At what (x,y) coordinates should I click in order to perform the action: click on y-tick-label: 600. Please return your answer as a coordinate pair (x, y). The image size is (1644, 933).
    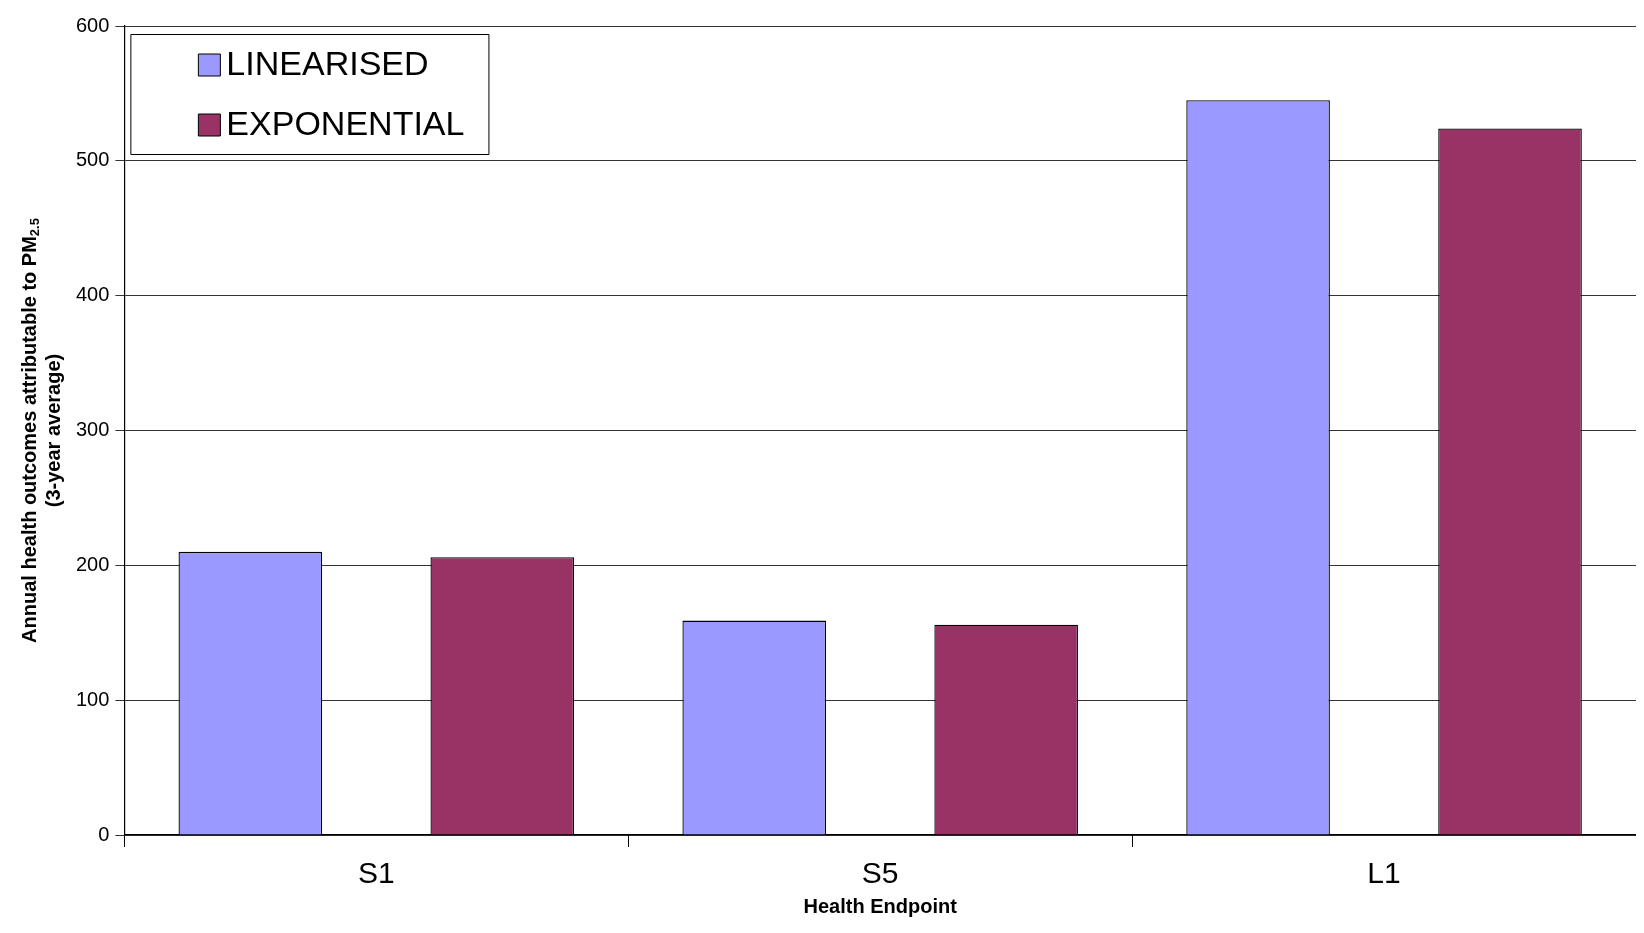
    Looking at the image, I should click on (92, 24).